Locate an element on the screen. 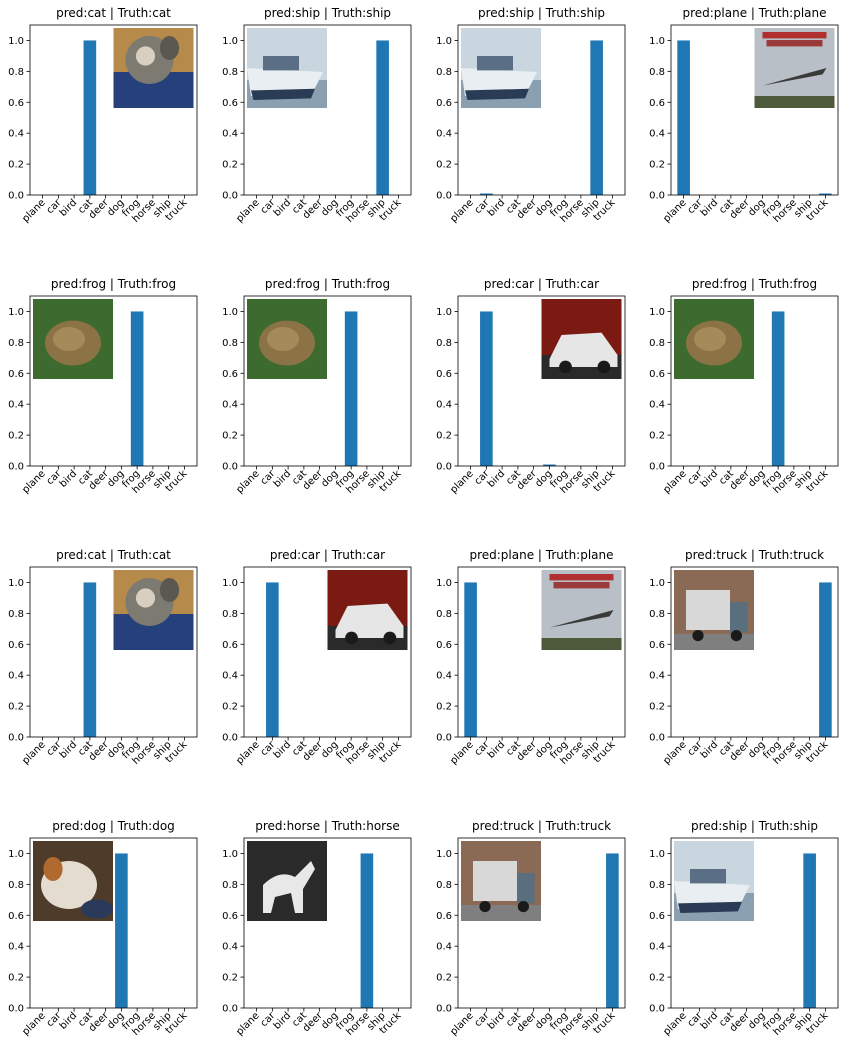  car-thumbnail is located at coordinates (367, 610).